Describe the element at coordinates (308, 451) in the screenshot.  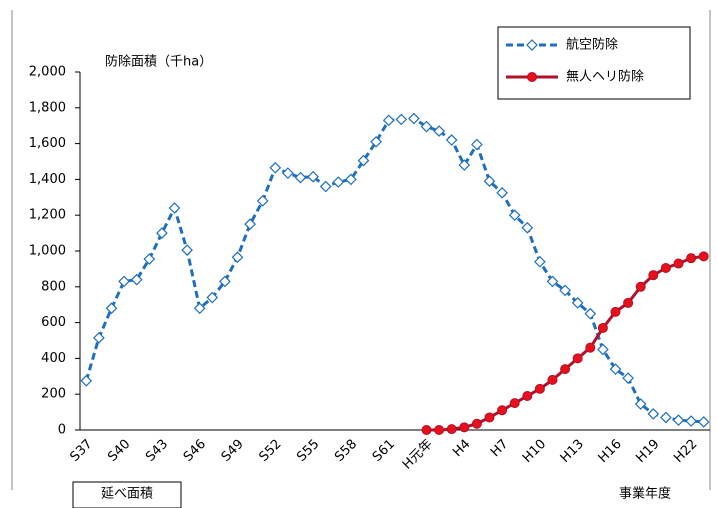
I see `x-tick-label: S55` at that location.